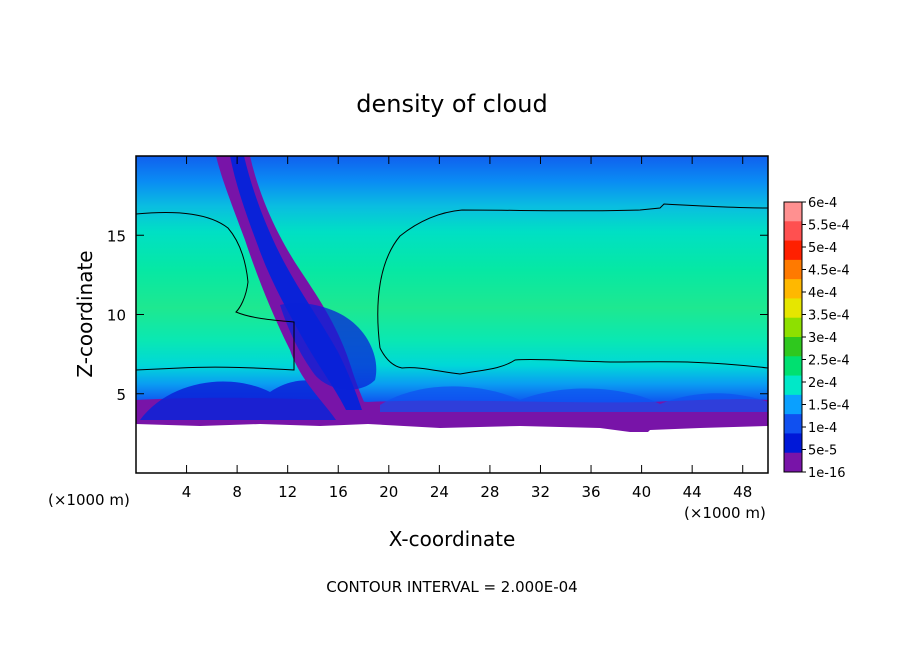  Describe the element at coordinates (822, 203) in the screenshot. I see `colorbar-label: 6e-4` at that location.